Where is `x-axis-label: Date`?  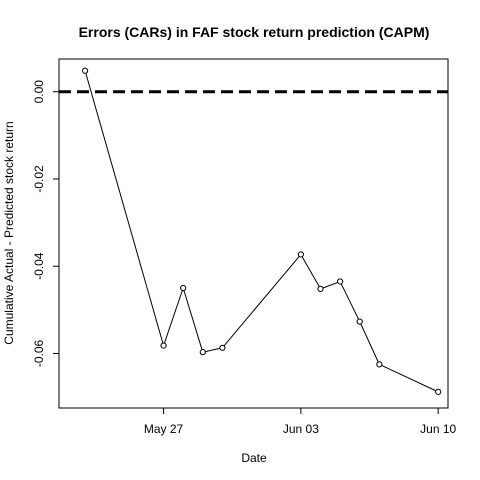 x-axis-label: Date is located at coordinates (254, 458).